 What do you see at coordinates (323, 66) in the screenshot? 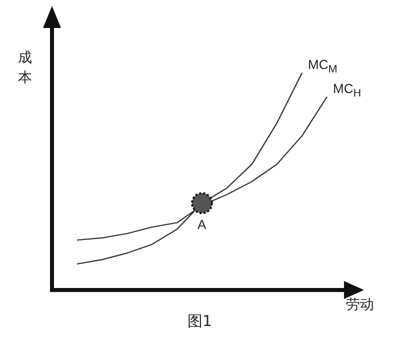
I see `series-label: MC$_{M}$` at bounding box center [323, 66].